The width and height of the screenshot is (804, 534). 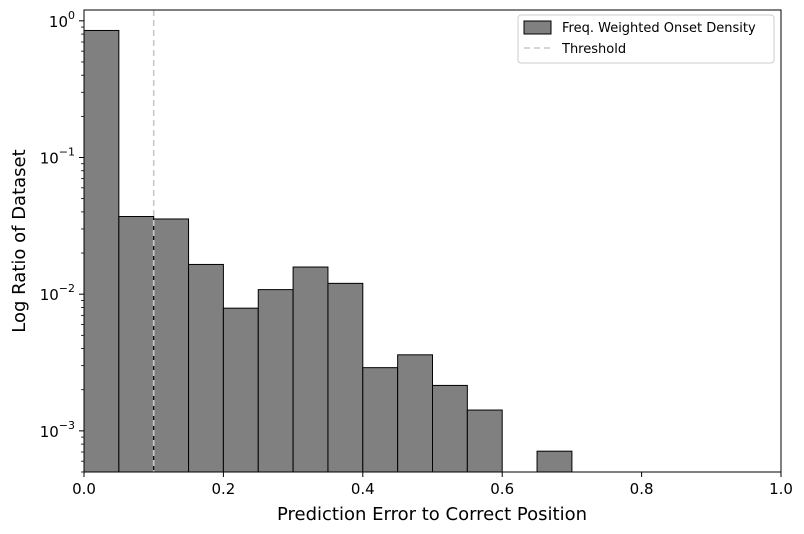 I want to click on x-tick-label-5: 1.0, so click(x=781, y=489).